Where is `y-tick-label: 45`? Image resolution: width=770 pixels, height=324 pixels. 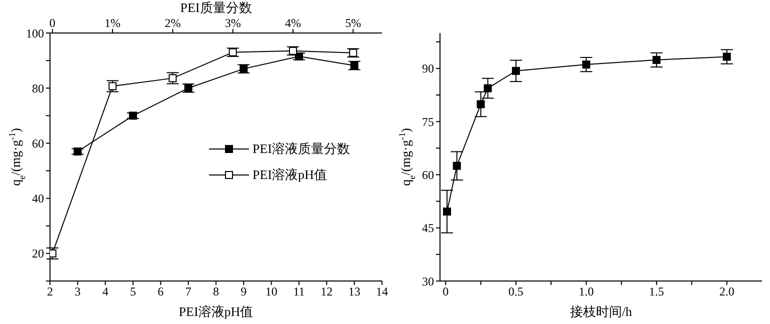 y-tick-label: 45 is located at coordinates (428, 228).